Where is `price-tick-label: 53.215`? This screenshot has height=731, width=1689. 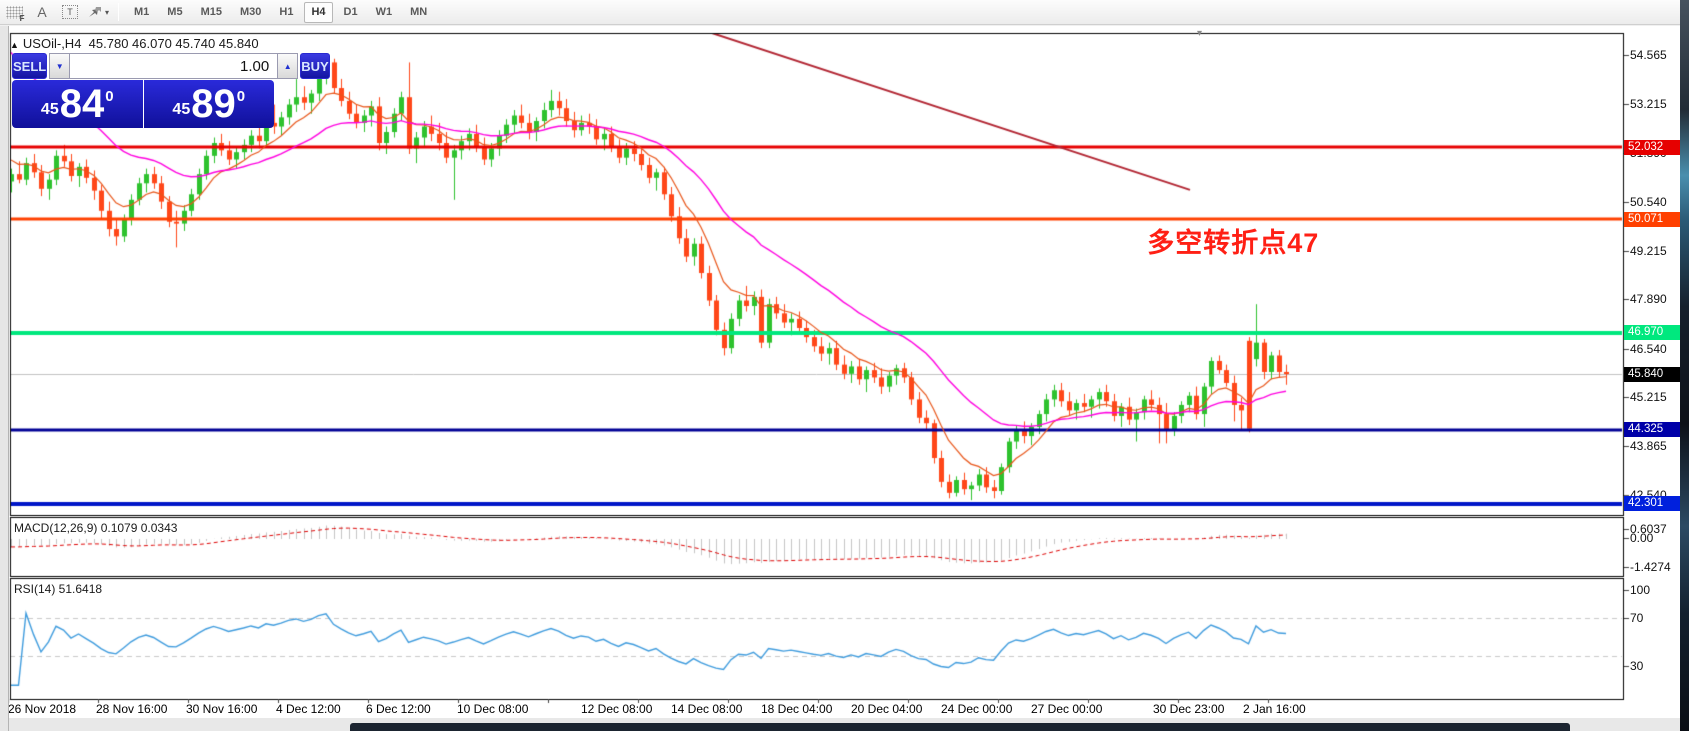 price-tick-label: 53.215 is located at coordinates (1648, 104).